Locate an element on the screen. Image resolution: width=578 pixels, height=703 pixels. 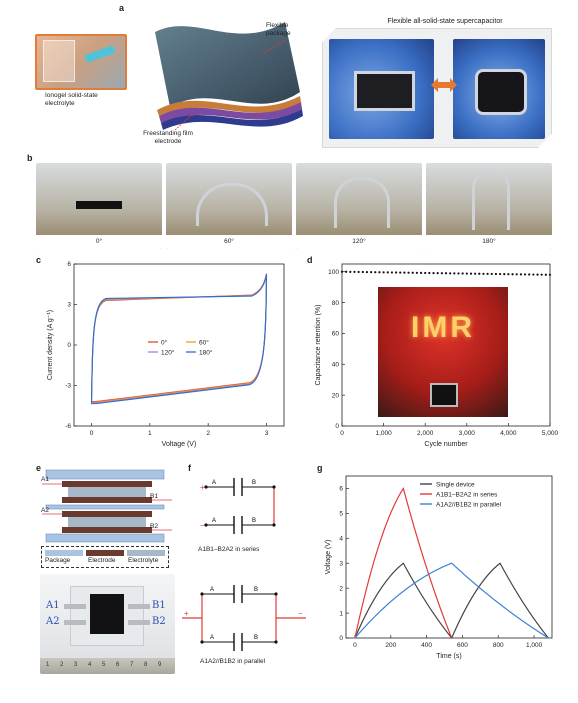
y-tick-label: 3 is located at coordinates (341, 563).